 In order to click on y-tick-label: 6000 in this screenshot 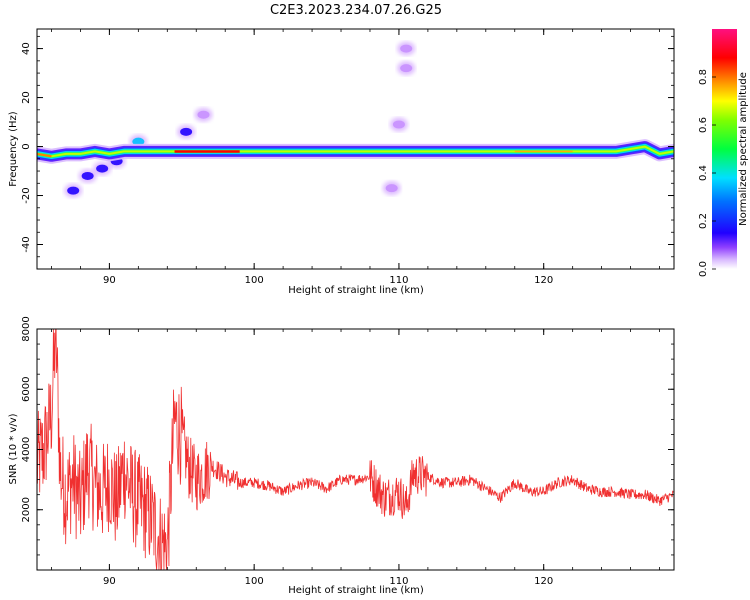, I will do `click(26, 389)`.